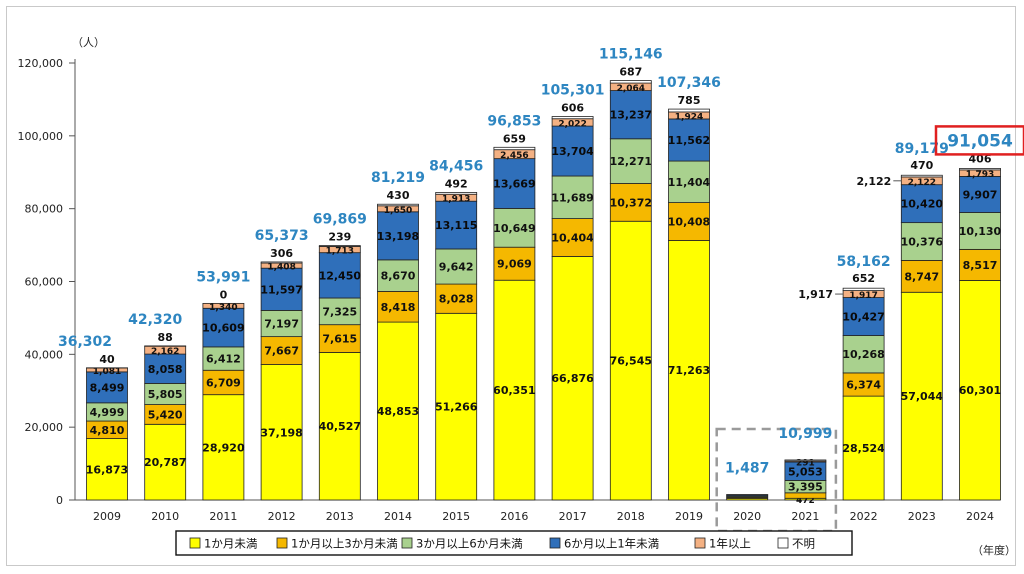  I want to click on unknown-data-label: 785, so click(689, 100).